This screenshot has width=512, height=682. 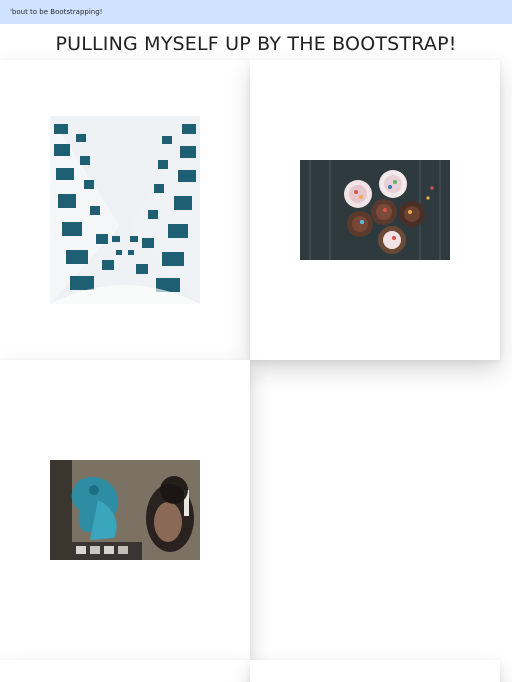 What do you see at coordinates (56, 12) in the screenshot?
I see `navbar-brand: 'bout to be Bootstrapping!` at bounding box center [56, 12].